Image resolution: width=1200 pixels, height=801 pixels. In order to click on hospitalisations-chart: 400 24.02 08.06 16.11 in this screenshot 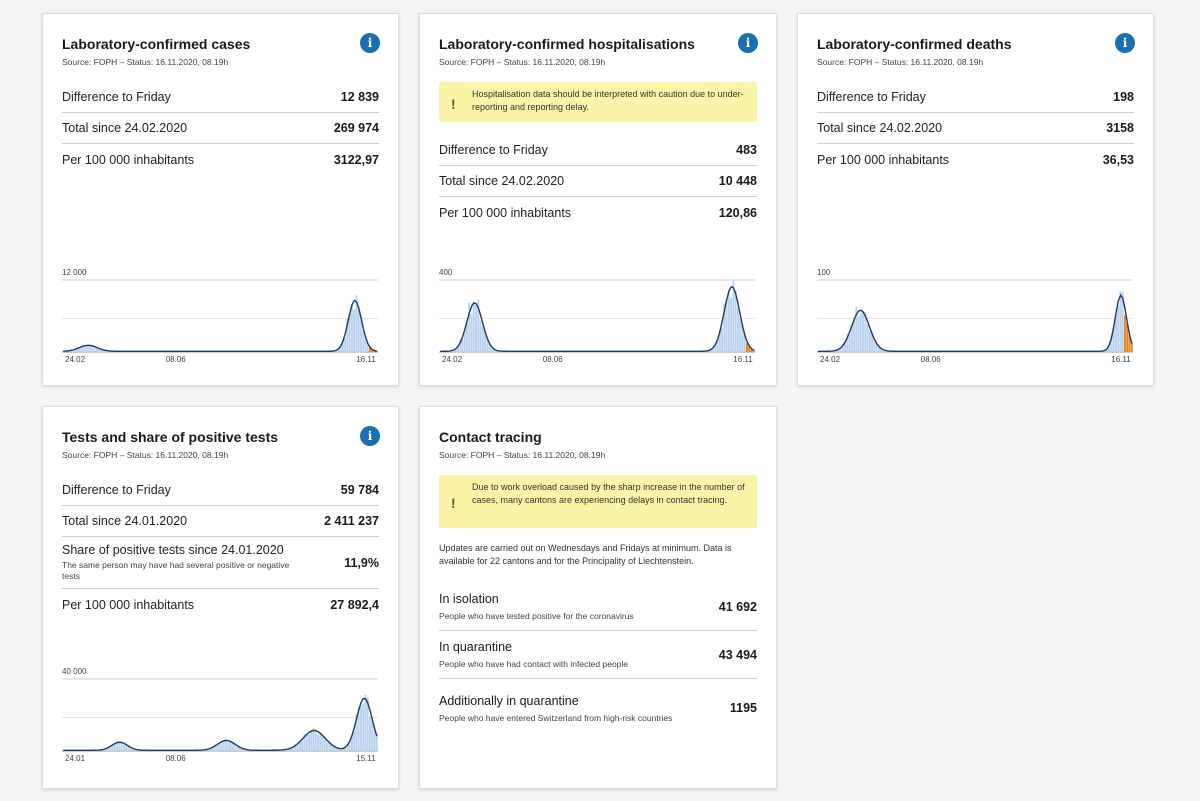, I will do `click(597, 311)`.